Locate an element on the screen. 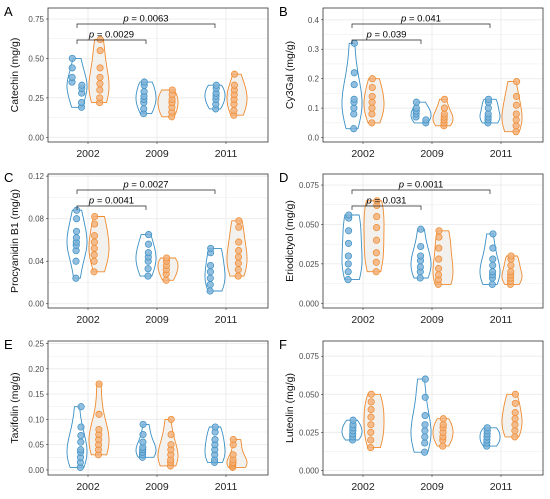  y-tick-label: 0.25 is located at coordinates (36, 98).